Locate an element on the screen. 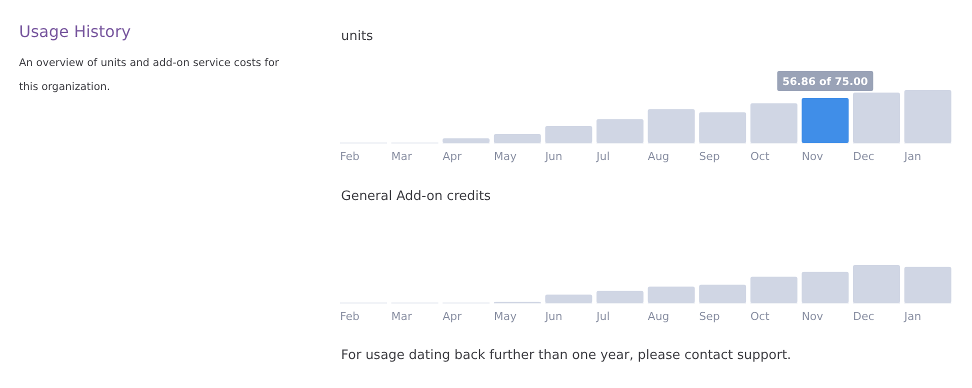 This screenshot has height=388, width=972. text: For usage dating back further than one year, please contact support. is located at coordinates (566, 355).